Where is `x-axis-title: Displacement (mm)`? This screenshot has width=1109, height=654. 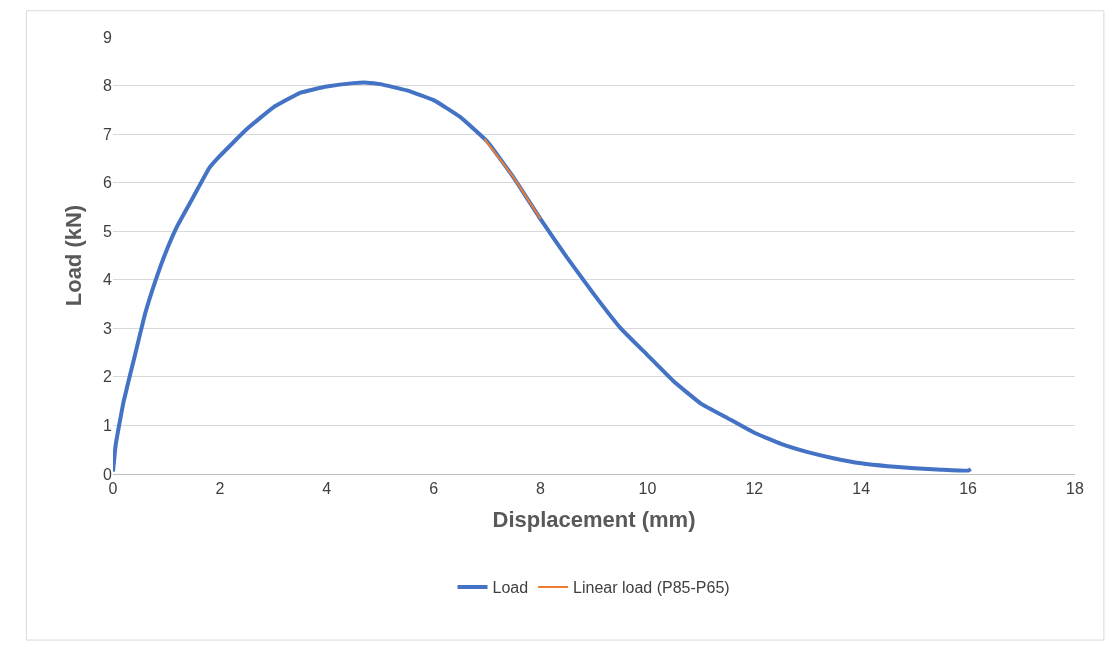
x-axis-title: Displacement (mm) is located at coordinates (594, 520).